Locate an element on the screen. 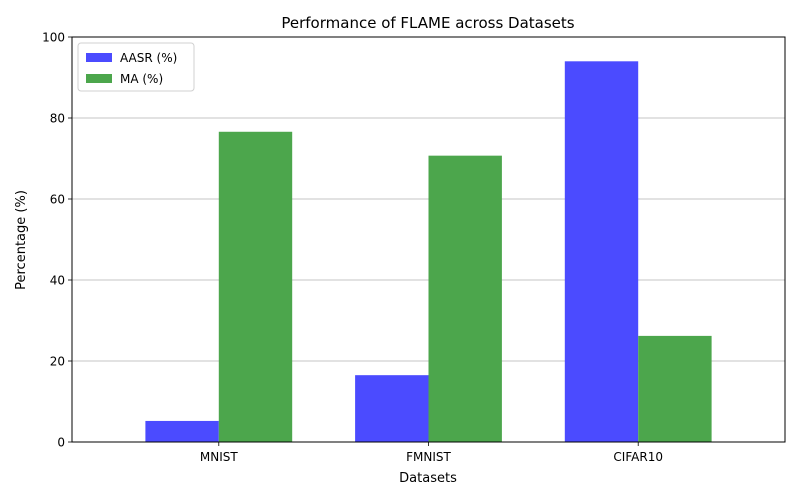 This screenshot has height=504, width=800. x-tick-label: MNIST is located at coordinates (219, 457).